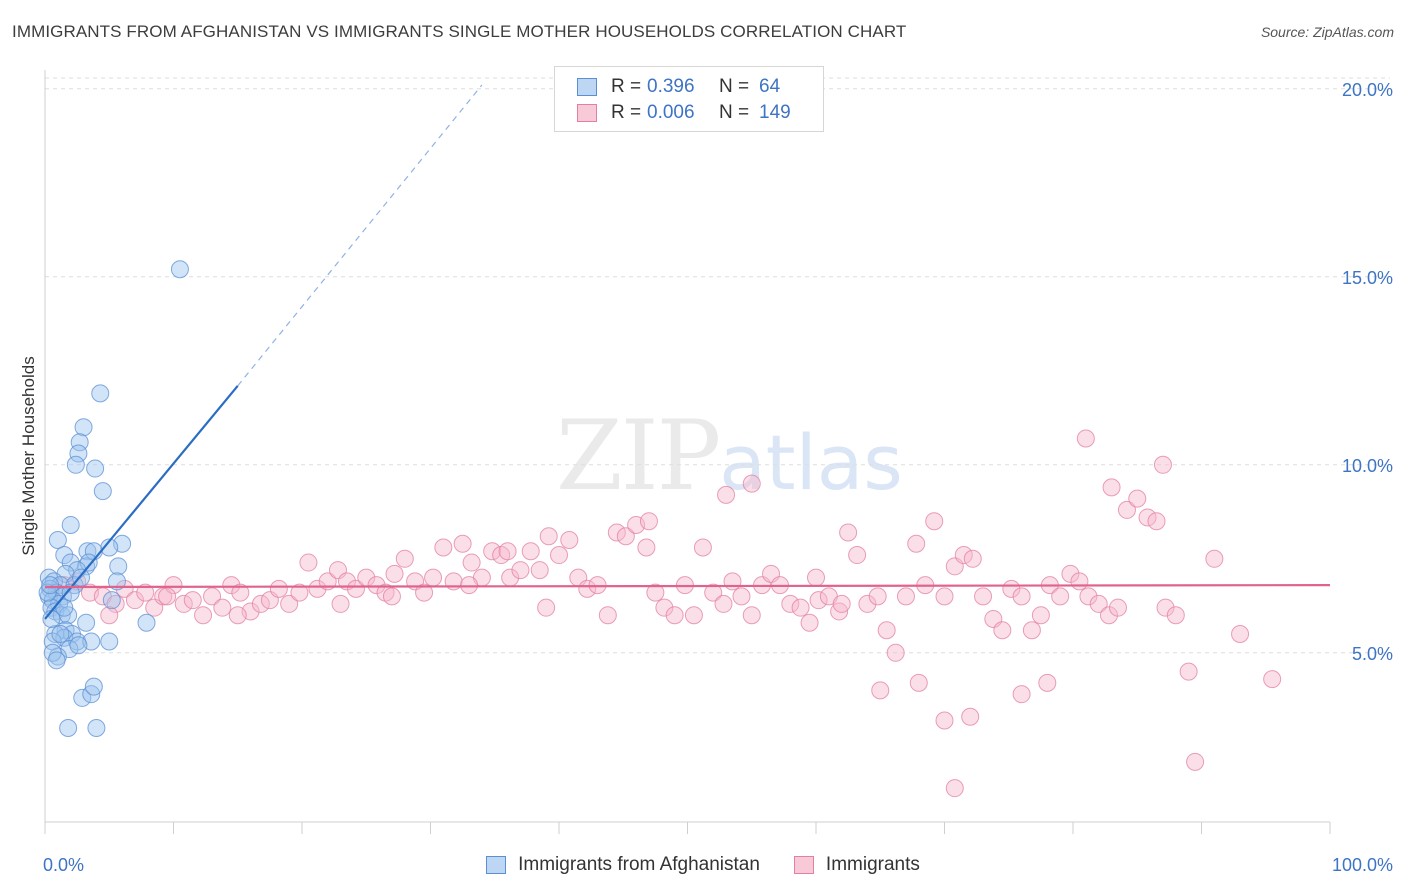 Image resolution: width=1406 pixels, height=892 pixels. What do you see at coordinates (671, 112) in the screenshot?
I see `r-value: 0.006` at bounding box center [671, 112].